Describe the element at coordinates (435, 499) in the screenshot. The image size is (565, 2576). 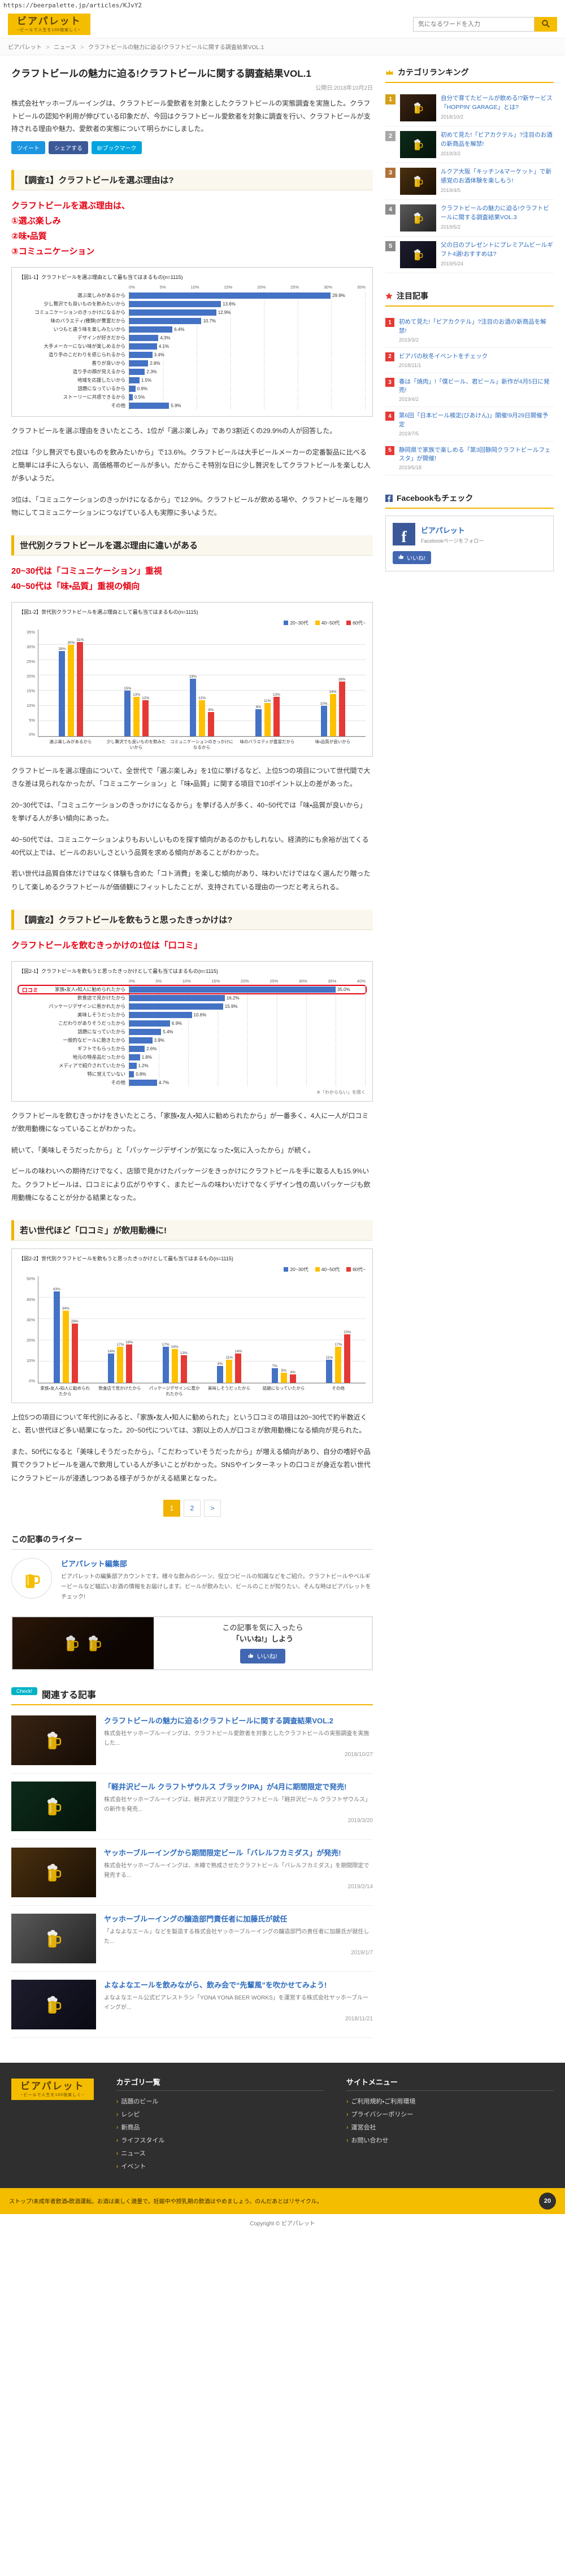
I see `facebook-heading-label: Facebookもチェック` at that location.